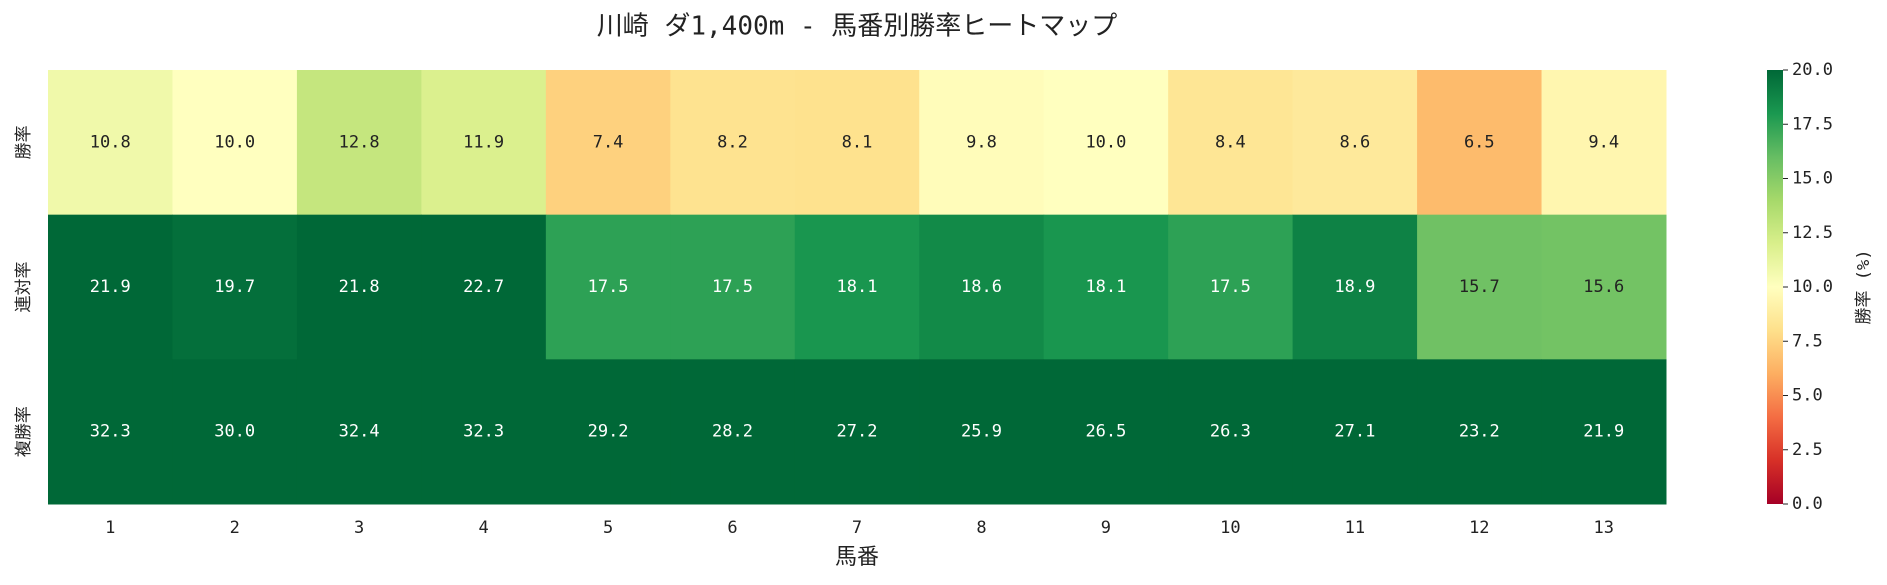 This screenshot has height=585, width=1887. I want to click on cell-label: 28.2, so click(732, 432).